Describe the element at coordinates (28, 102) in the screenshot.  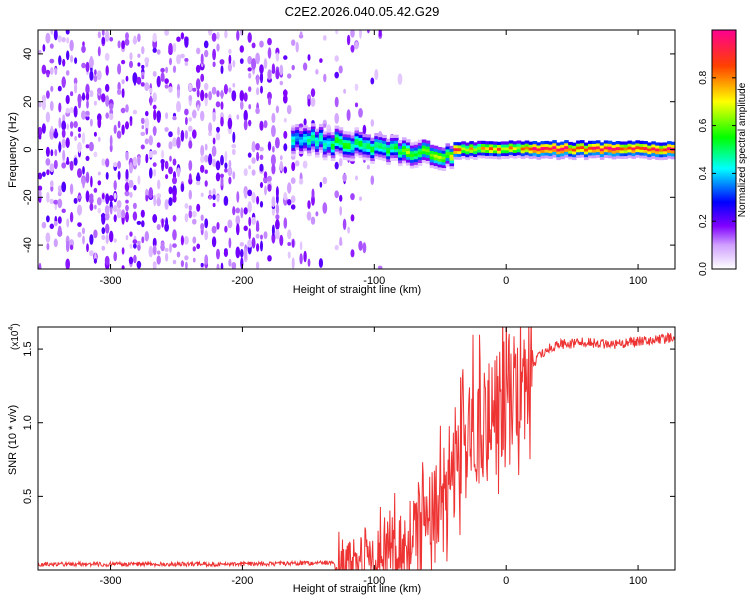
I see `y-tick-label: 20` at that location.